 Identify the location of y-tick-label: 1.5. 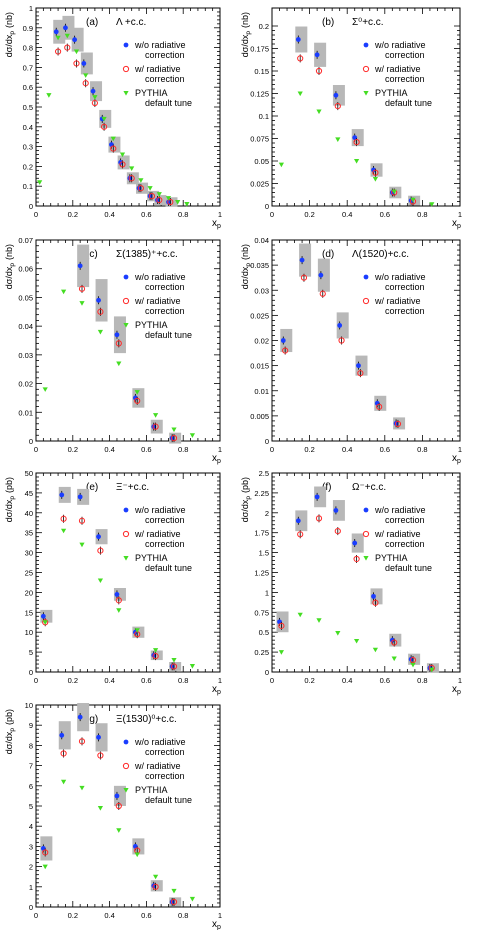
(264, 553).